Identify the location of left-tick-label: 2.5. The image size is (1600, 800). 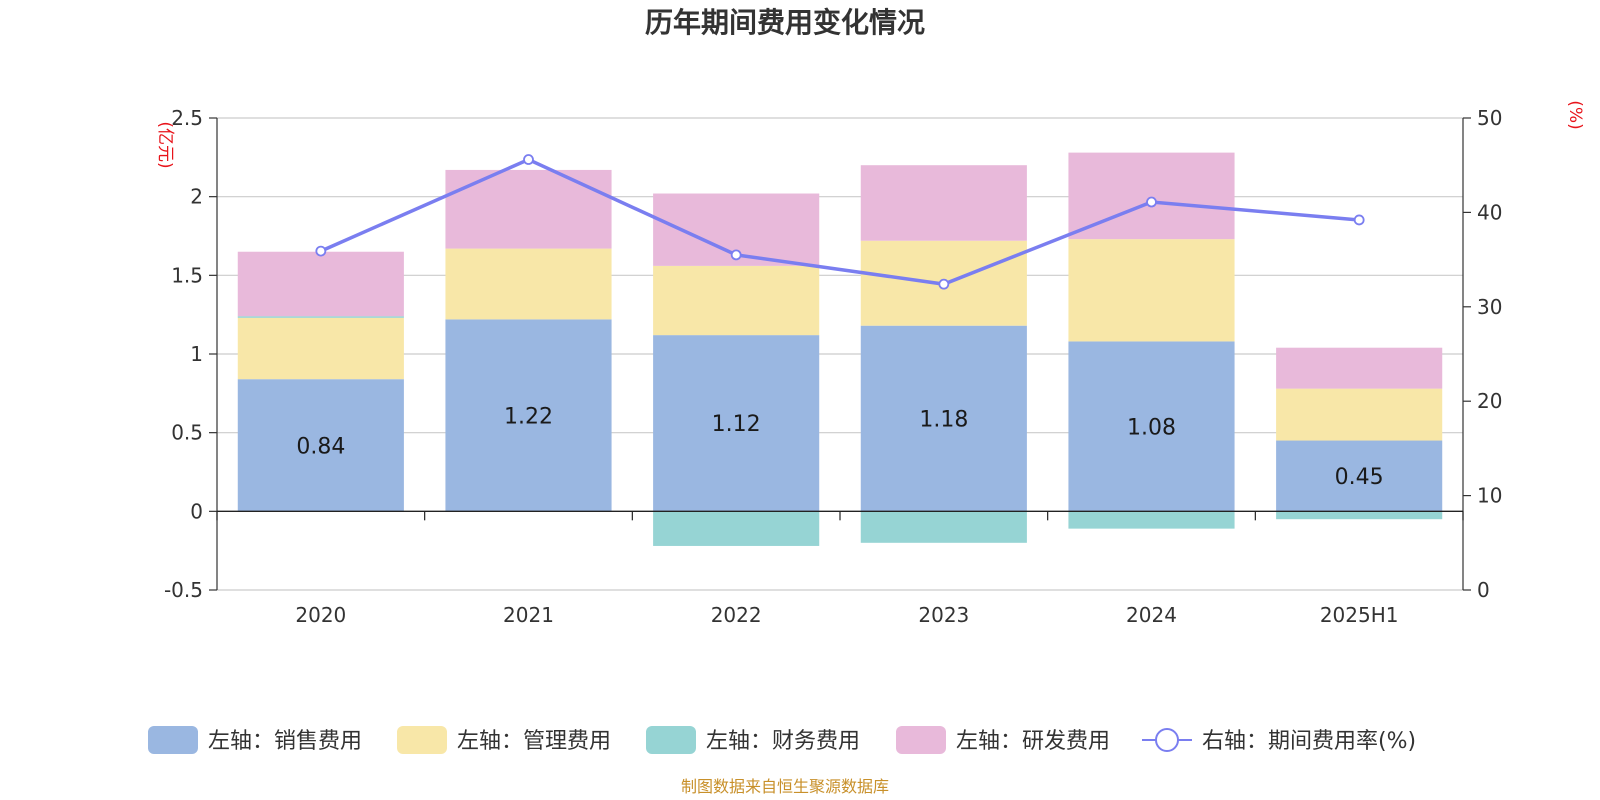
(187, 118).